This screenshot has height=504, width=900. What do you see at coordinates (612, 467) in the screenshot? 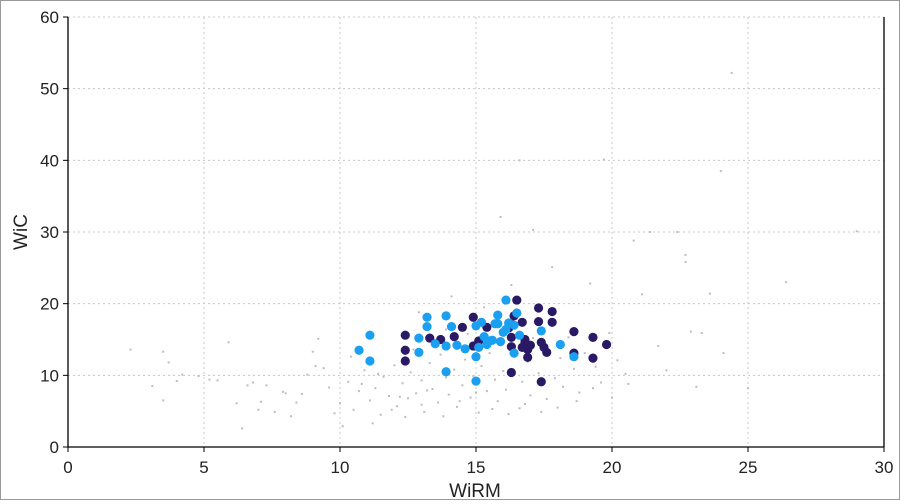
I see `x-tick-label: 20` at bounding box center [612, 467].